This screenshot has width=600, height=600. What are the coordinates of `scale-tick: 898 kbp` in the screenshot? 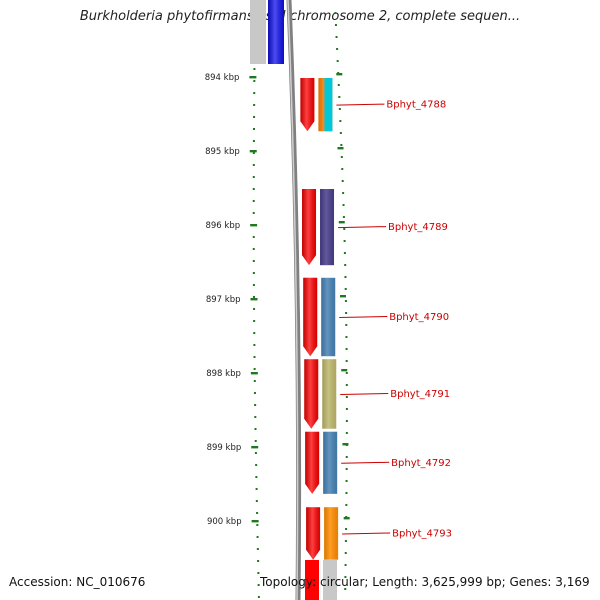 It's located at (277, 374).